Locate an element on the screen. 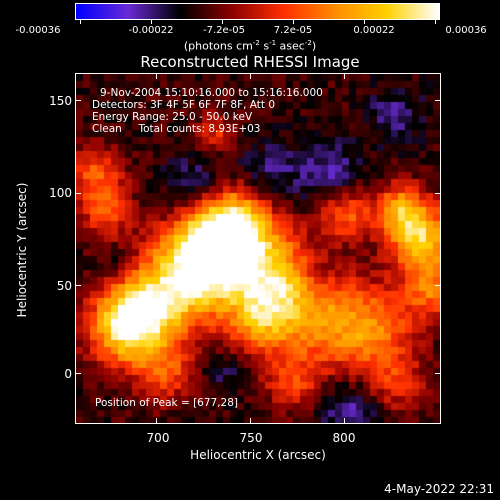  info-time-range: 9-Nov-2004 15:10:16.000 to 15:16:16.000 is located at coordinates (211, 93).